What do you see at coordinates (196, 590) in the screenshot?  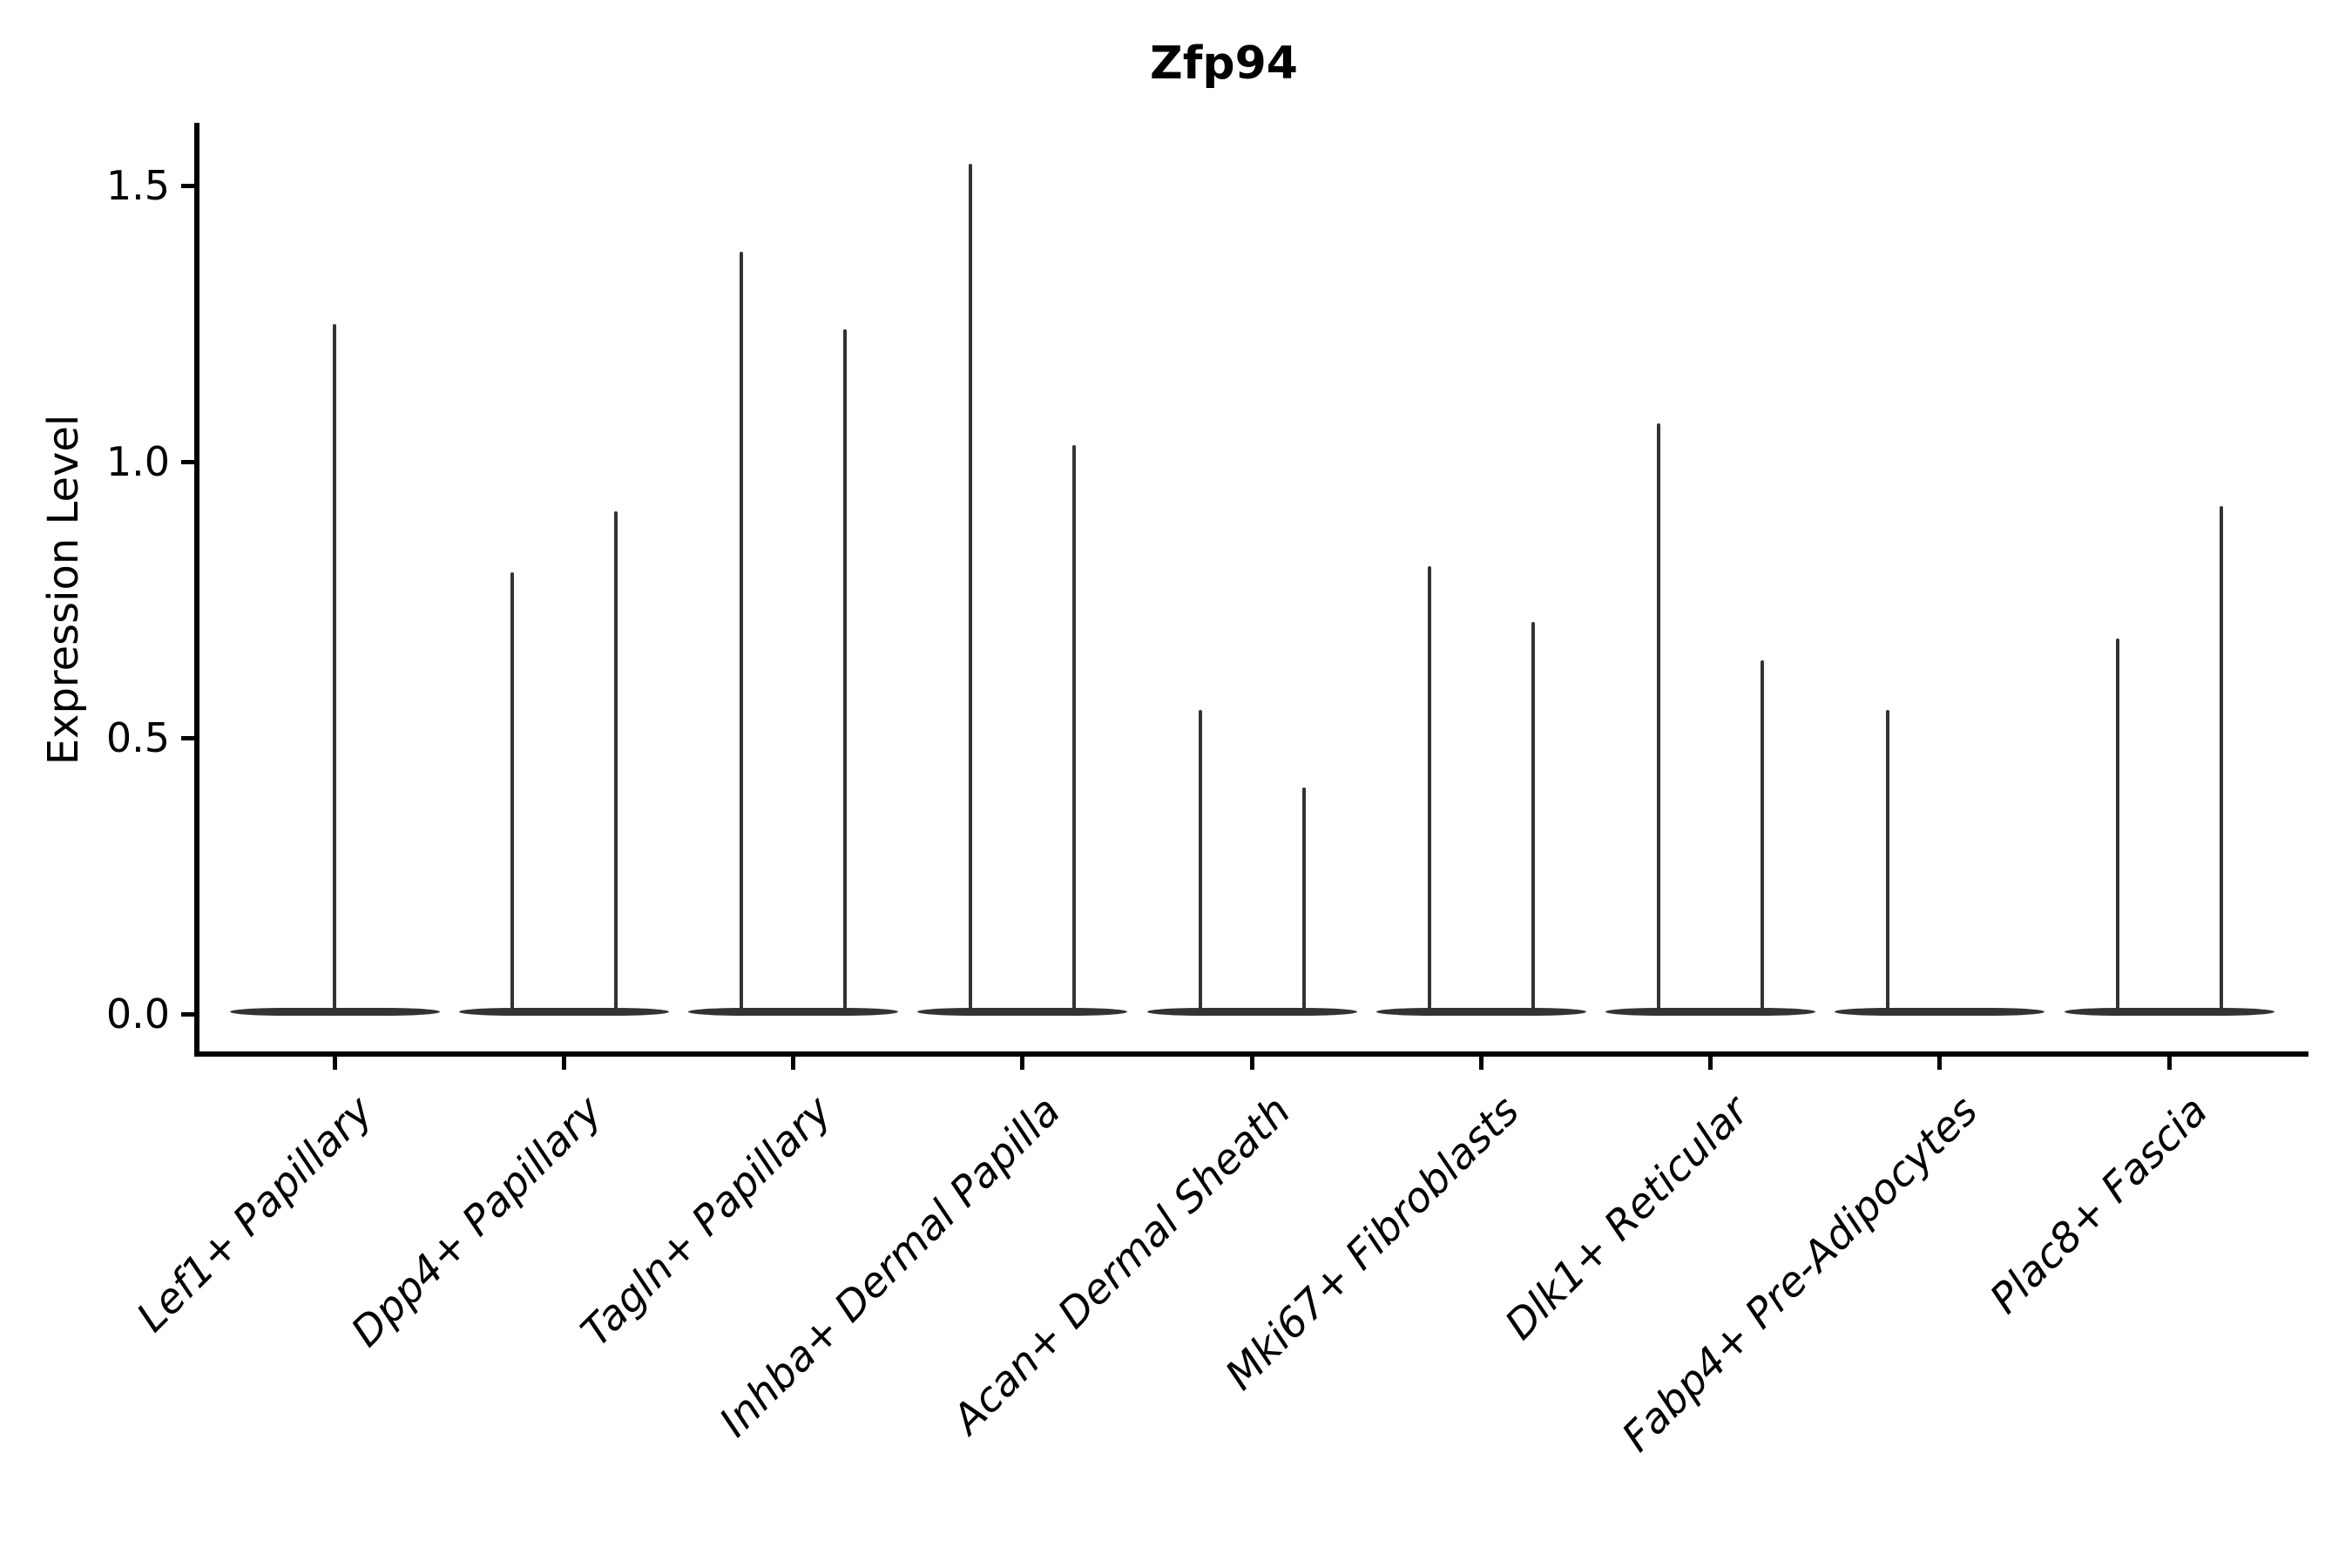 I see `y-axis-spine` at bounding box center [196, 590].